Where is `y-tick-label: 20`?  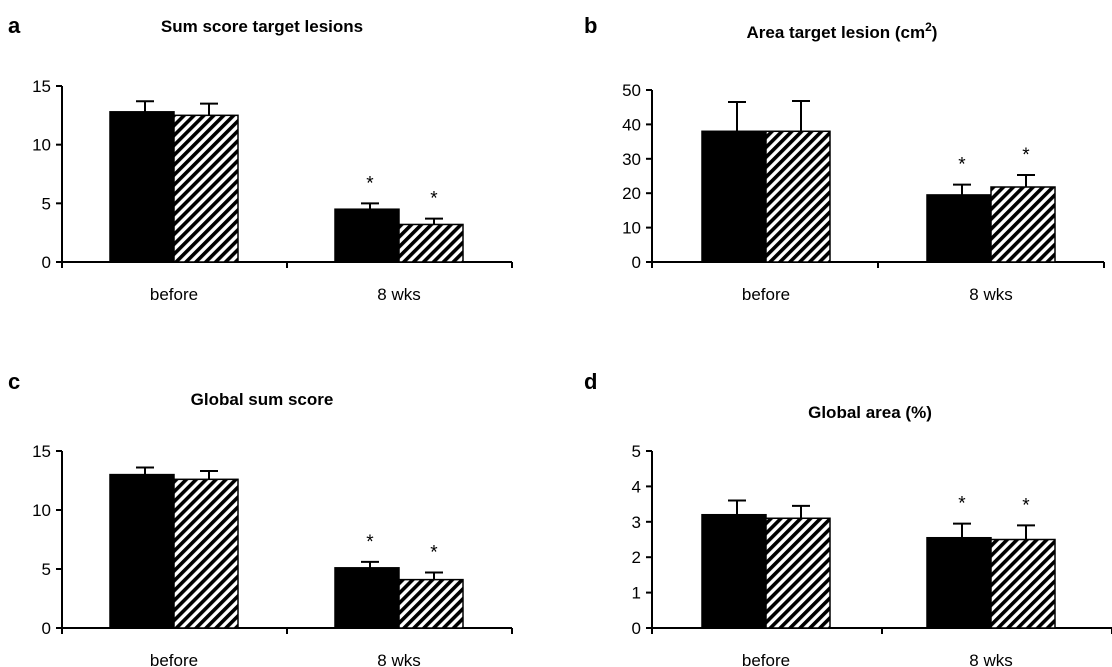
y-tick-label: 20 is located at coordinates (631, 193).